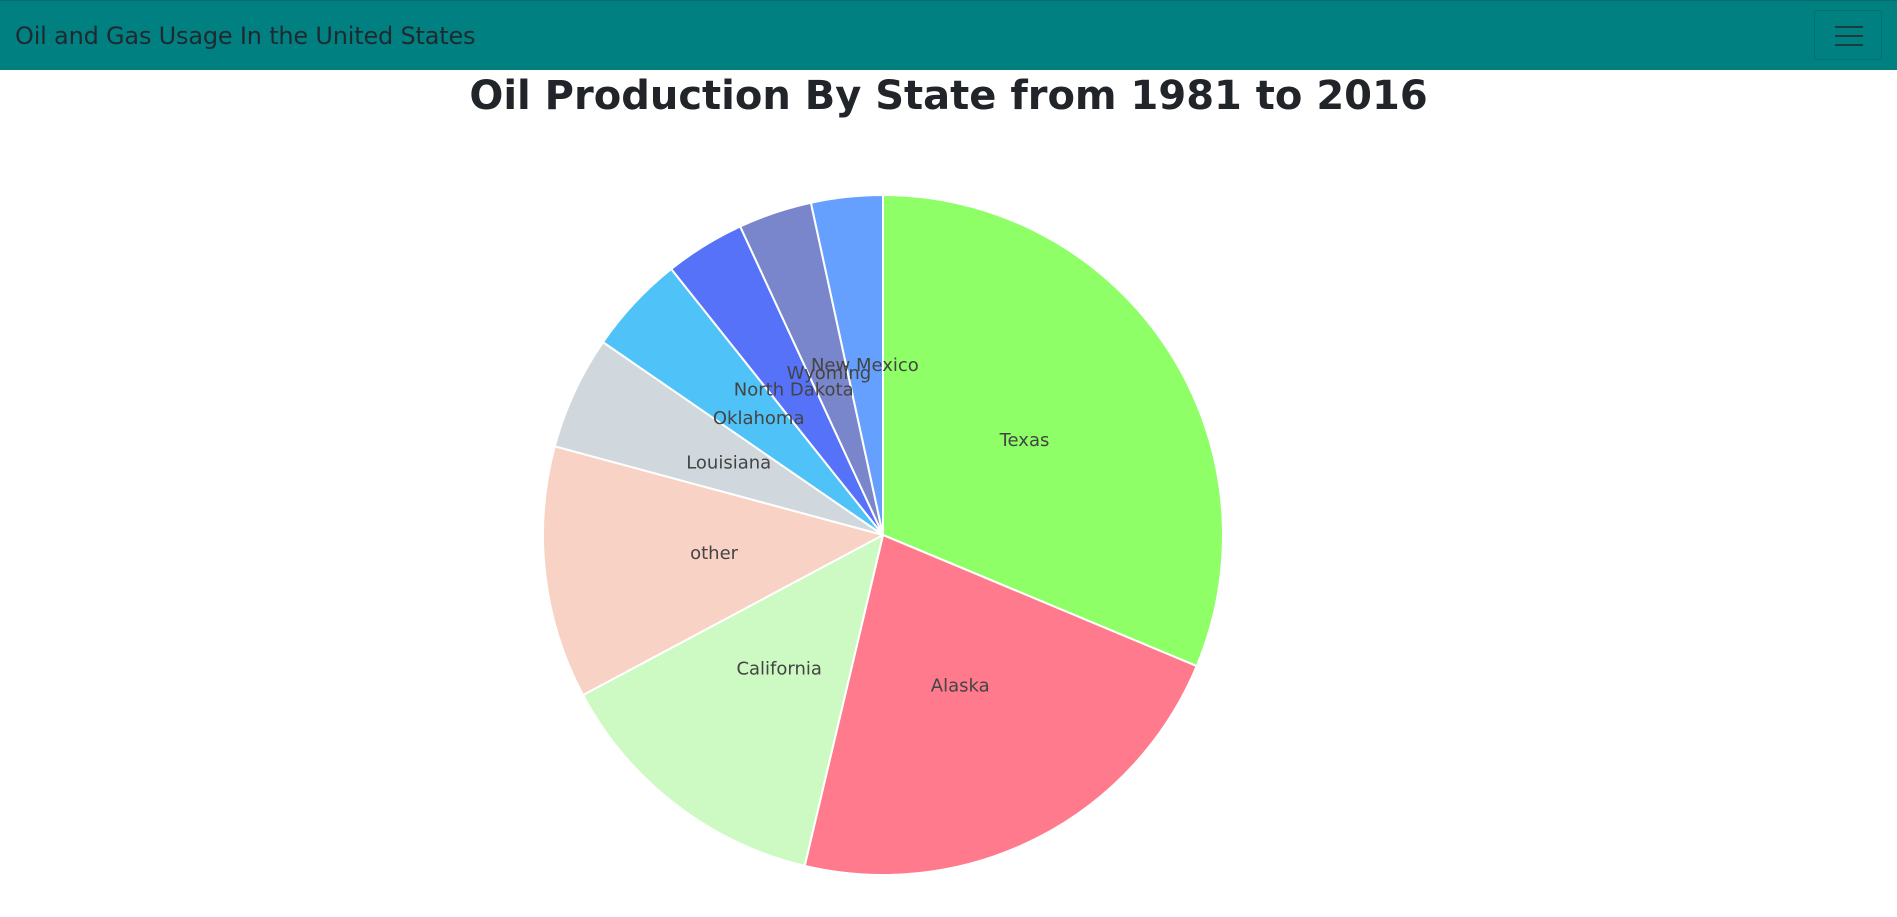 The width and height of the screenshot is (1897, 917). I want to click on pie-slice-label: New Mexico, so click(865, 365).